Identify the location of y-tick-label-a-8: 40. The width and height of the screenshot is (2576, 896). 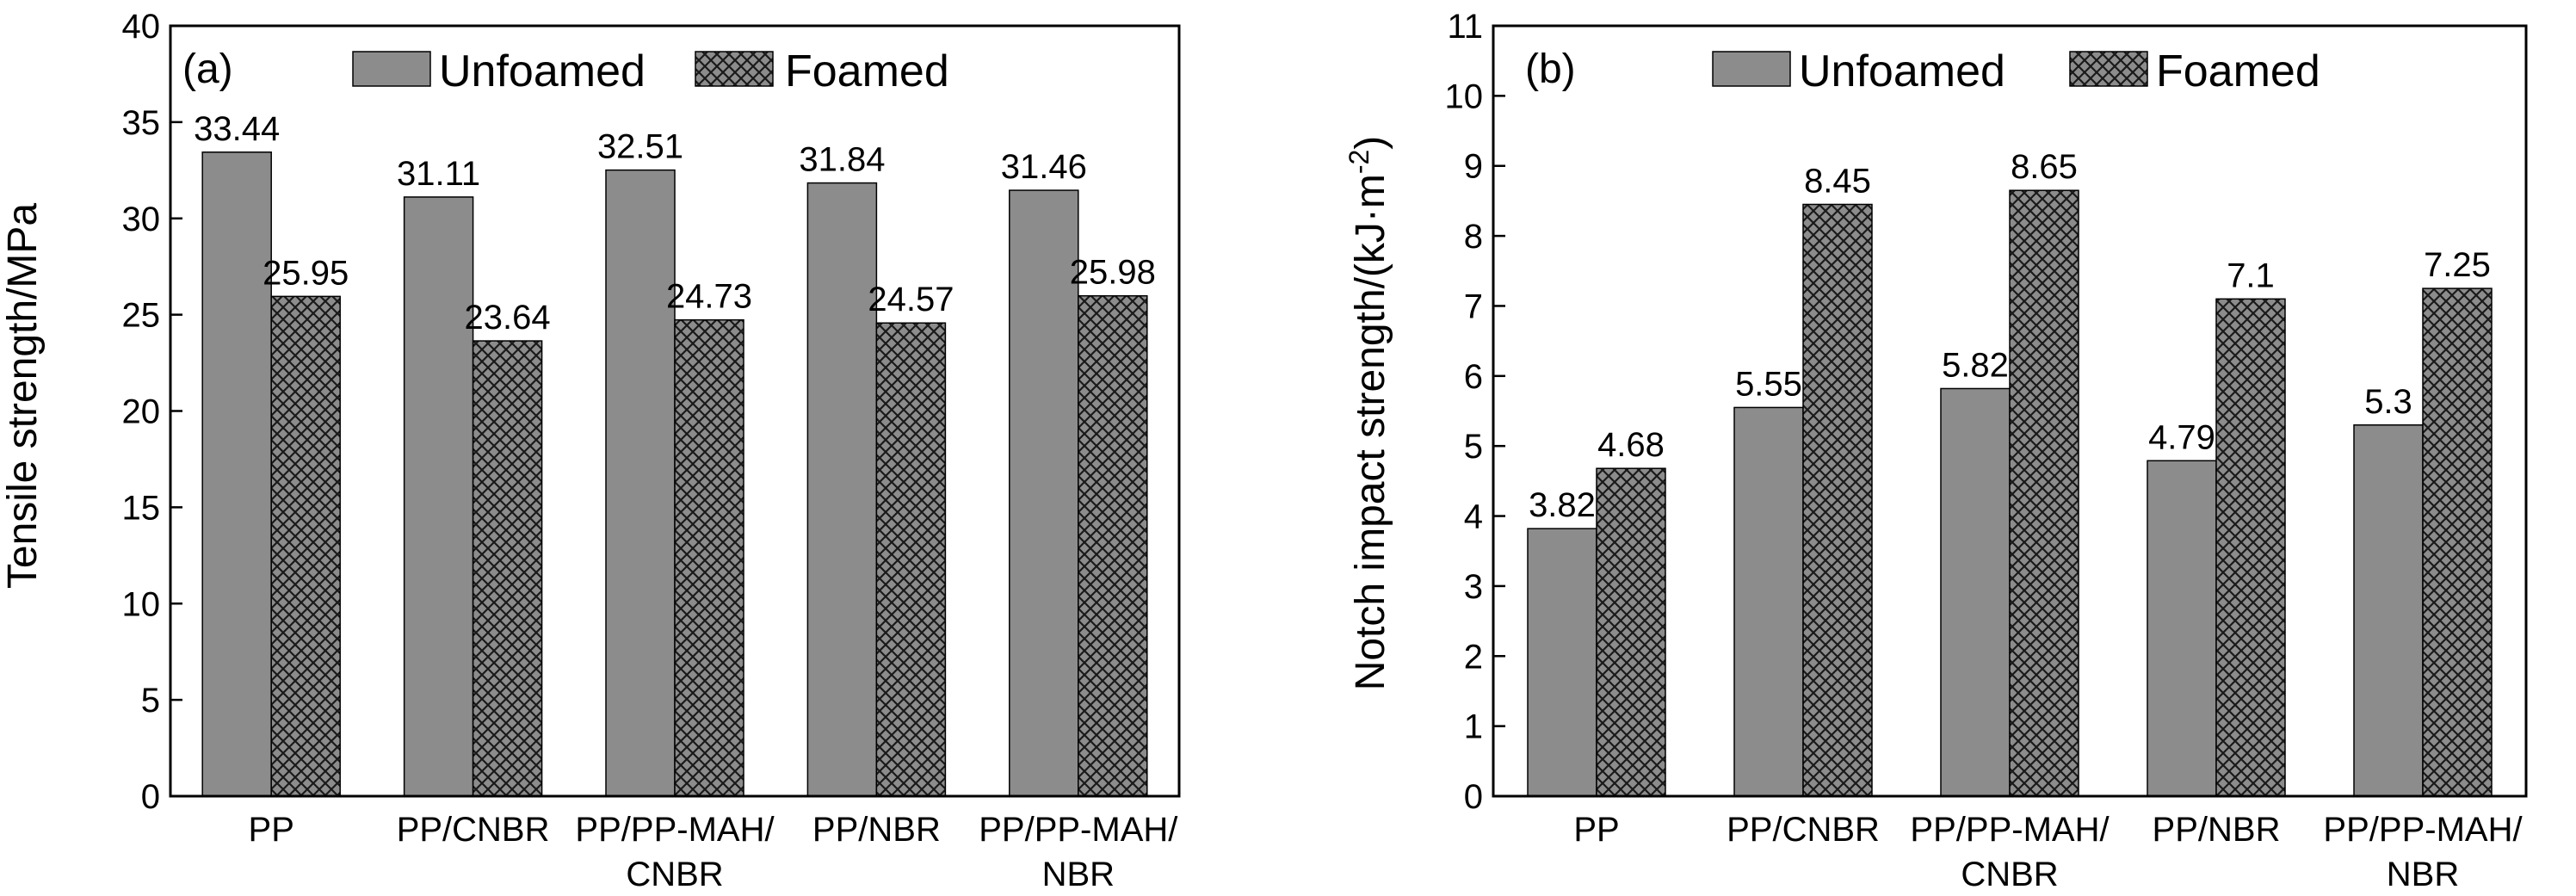
(141, 27).